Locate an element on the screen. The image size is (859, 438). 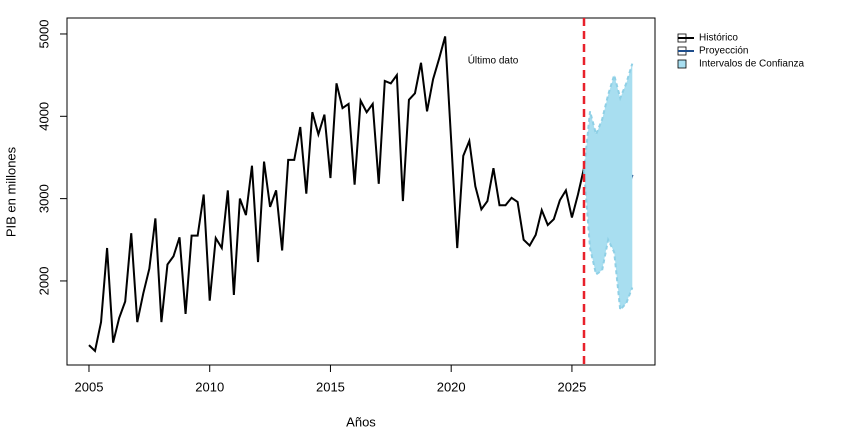
confidence-band is located at coordinates (608, 186).